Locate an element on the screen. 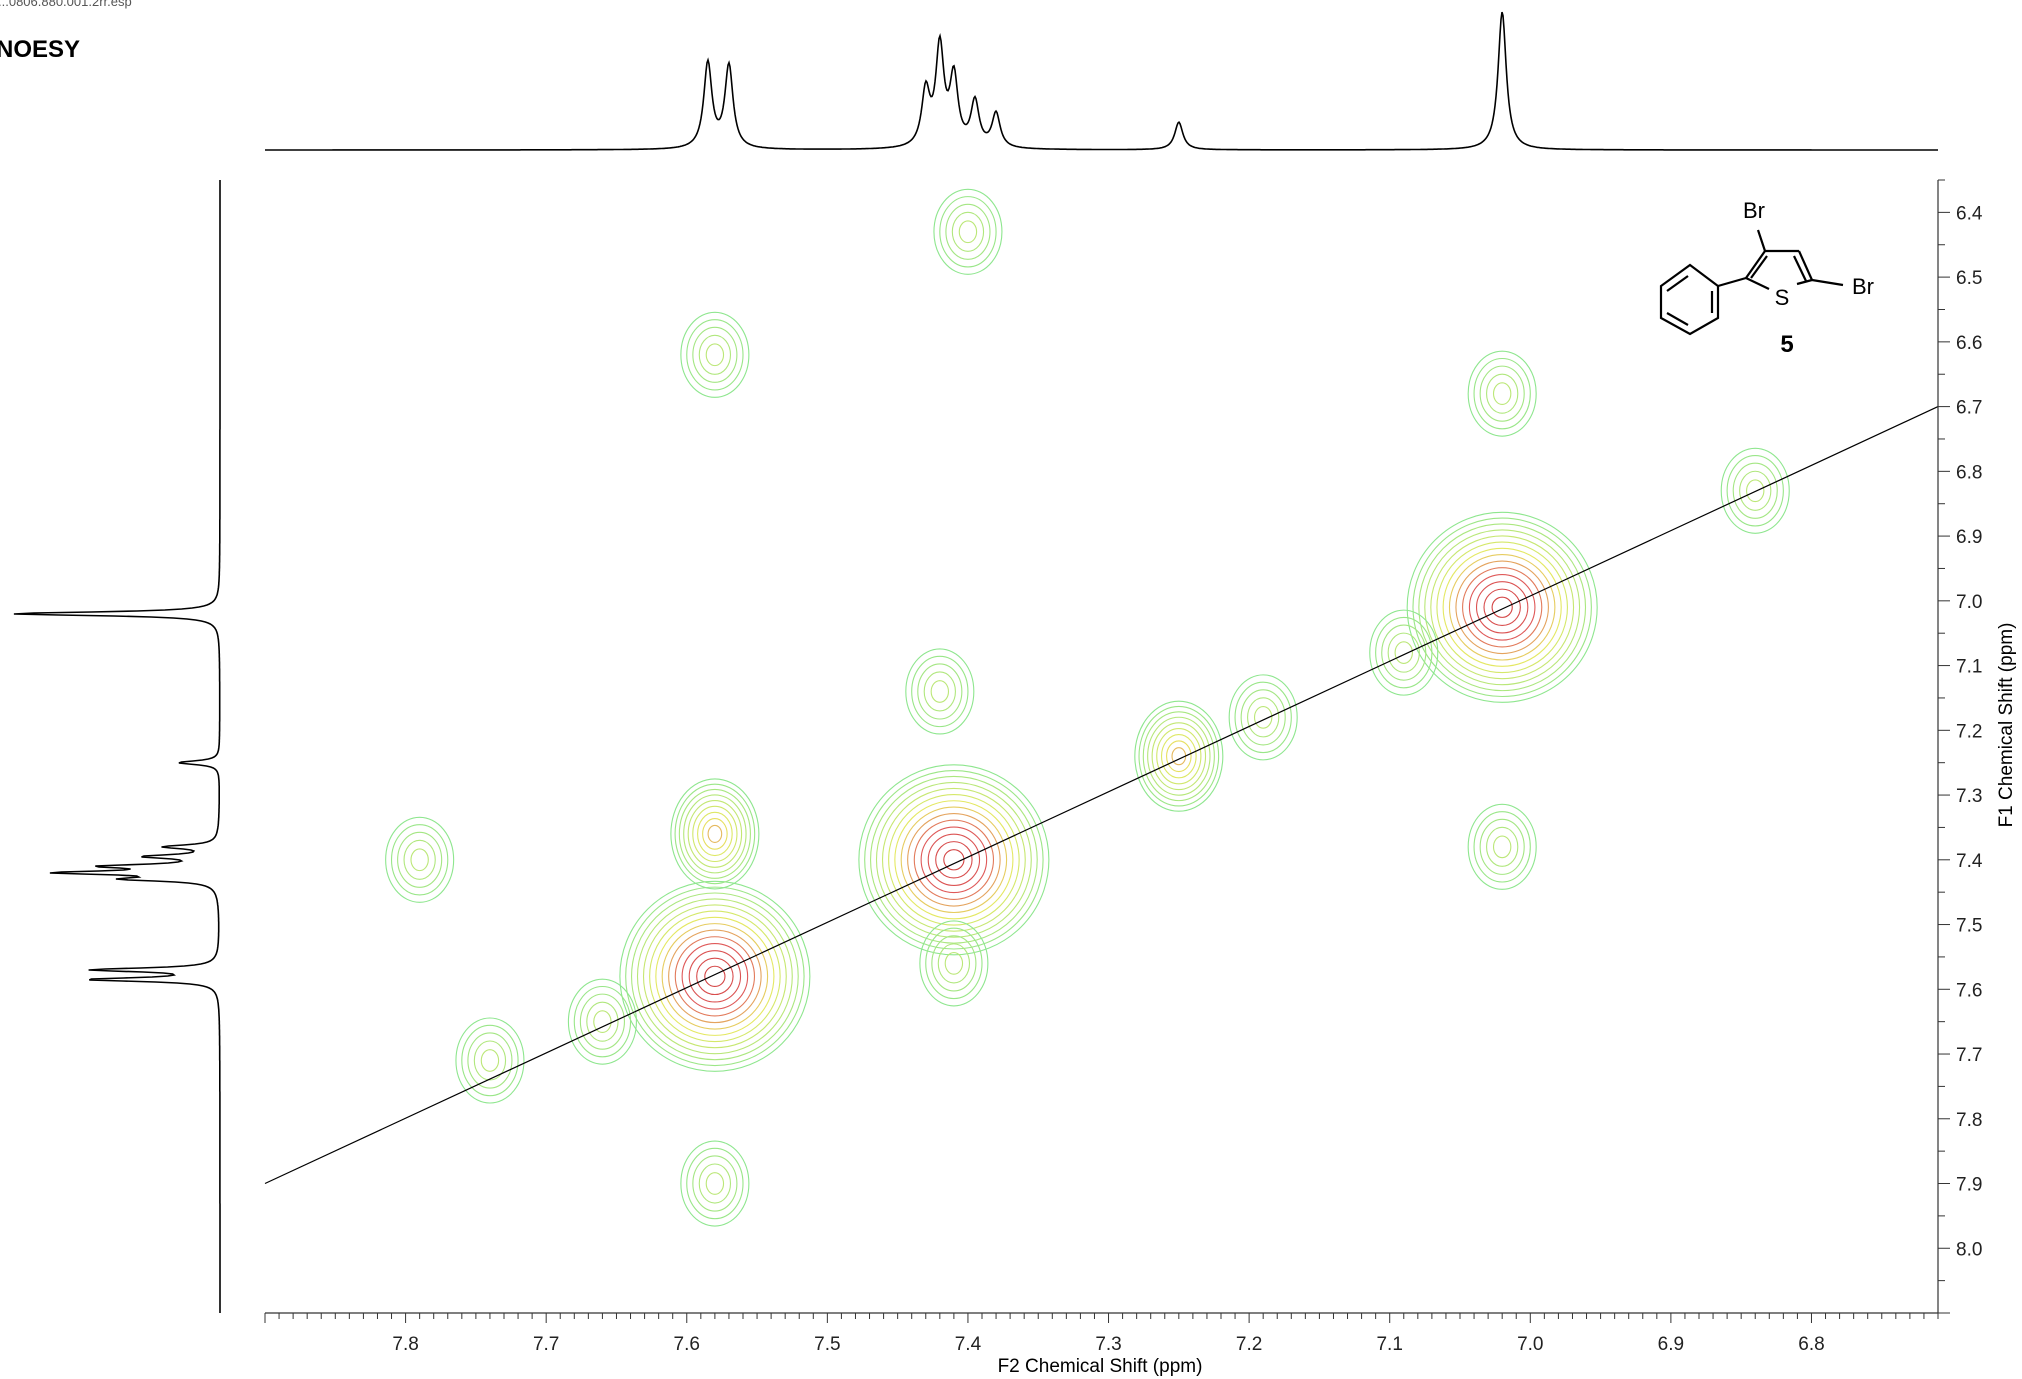 The width and height of the screenshot is (2022, 1379). y-tick-label: 7.4 is located at coordinates (1969, 861).